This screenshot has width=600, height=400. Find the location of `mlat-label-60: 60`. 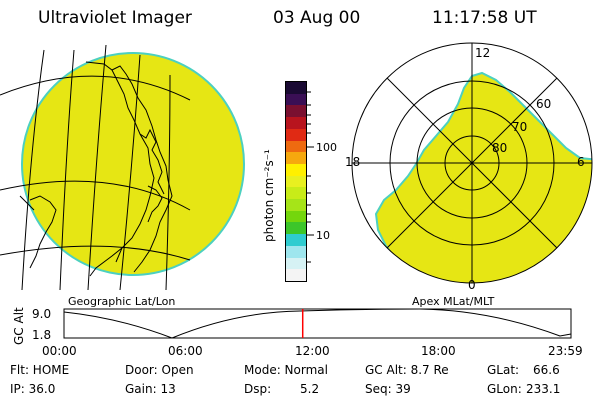

mlat-label-60: 60 is located at coordinates (544, 104).